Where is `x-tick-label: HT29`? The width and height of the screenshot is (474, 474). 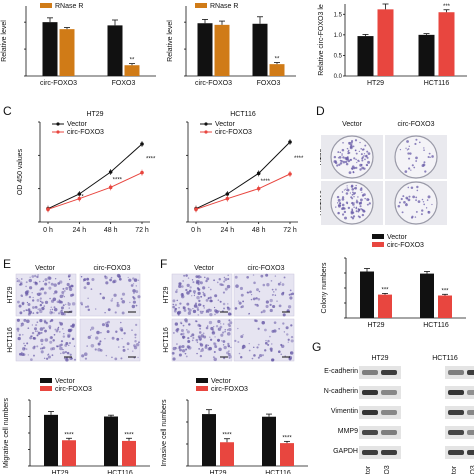 x-tick-label: HT29 is located at coordinates (375, 83).